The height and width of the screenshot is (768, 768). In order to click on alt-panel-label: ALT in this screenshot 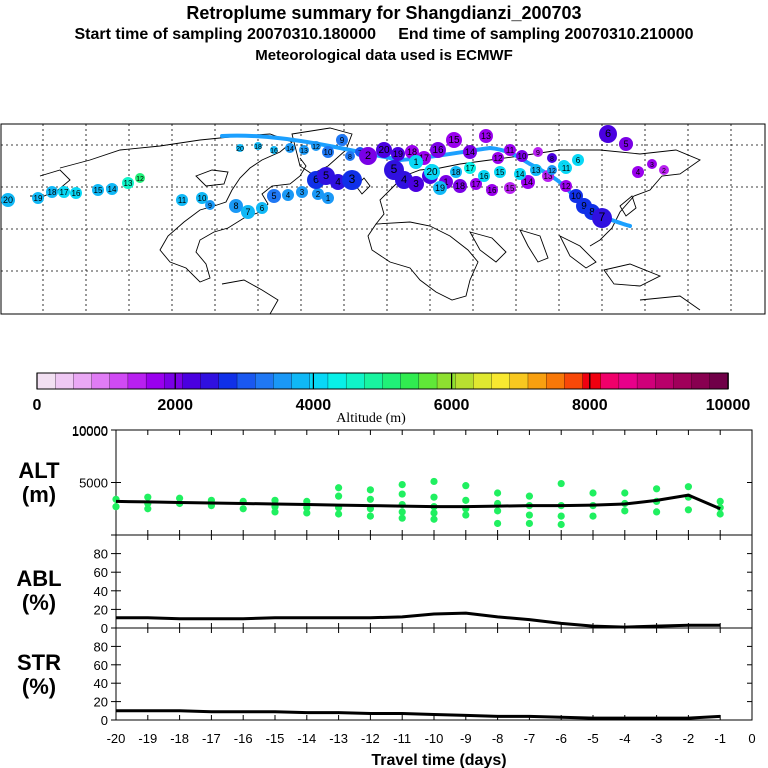, I will do `click(39, 470)`.